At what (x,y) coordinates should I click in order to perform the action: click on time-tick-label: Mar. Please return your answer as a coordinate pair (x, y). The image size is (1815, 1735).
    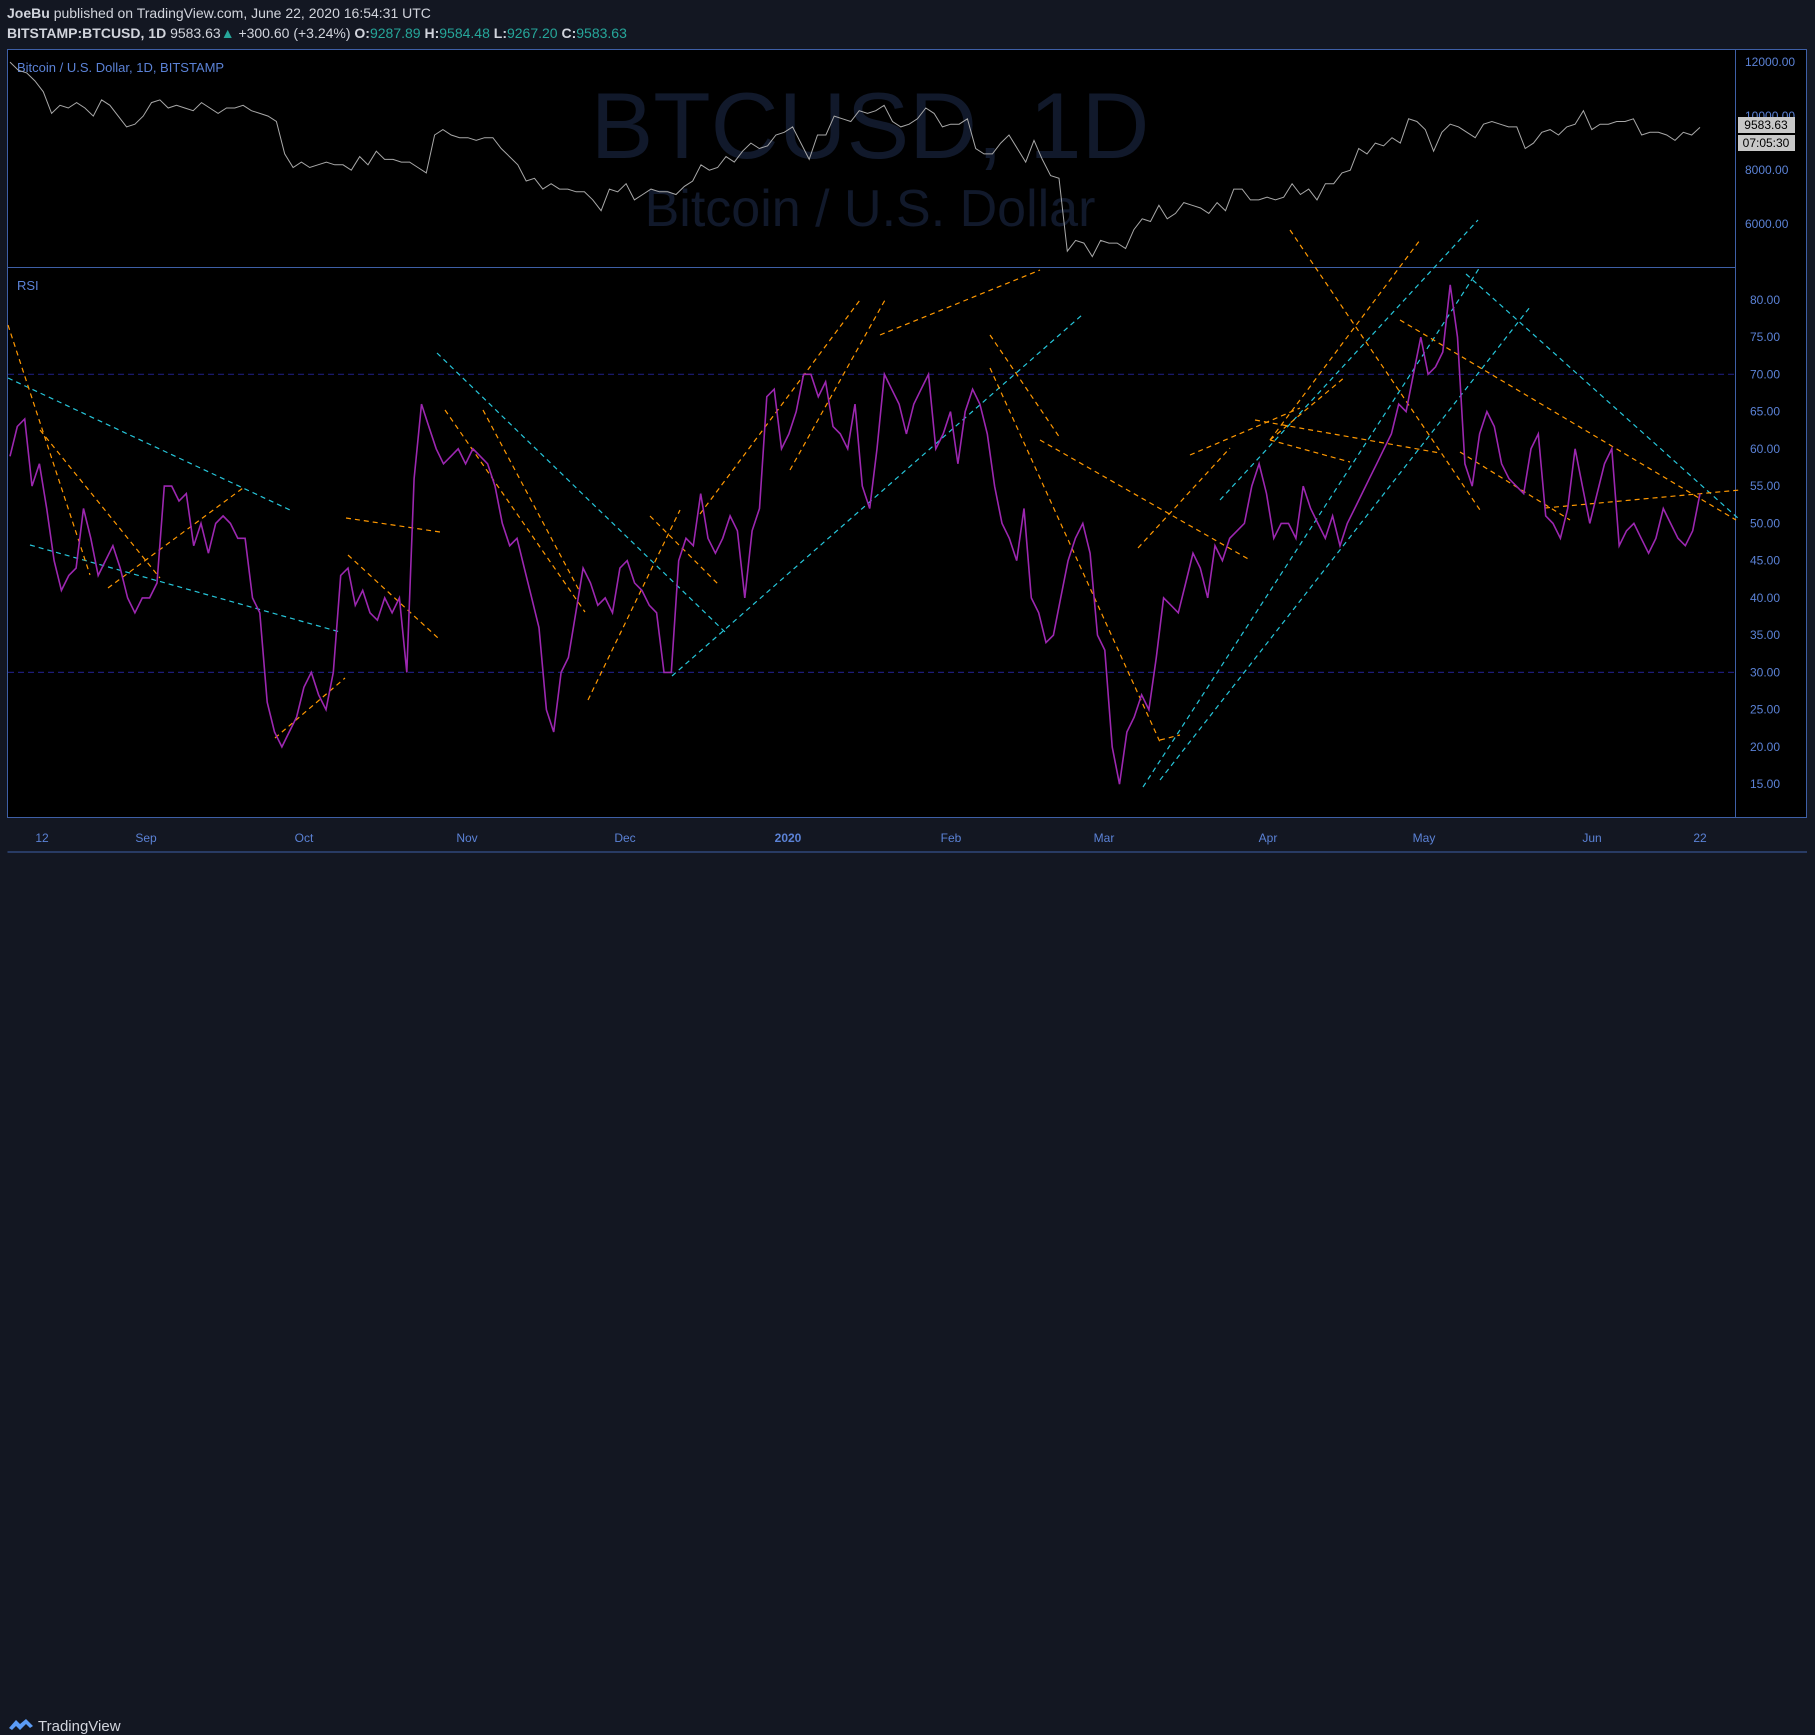
    Looking at the image, I should click on (1104, 838).